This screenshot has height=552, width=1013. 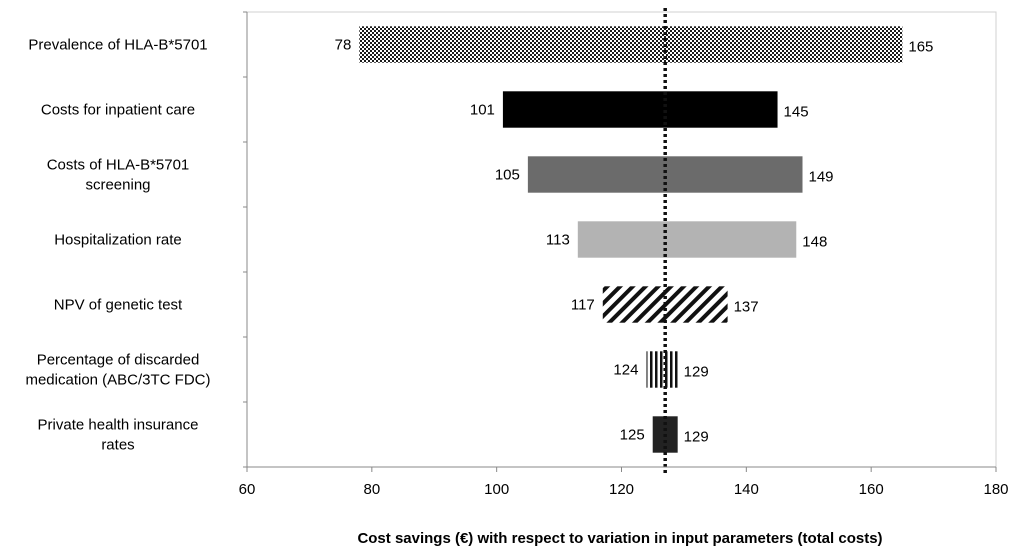 What do you see at coordinates (343, 45) in the screenshot?
I see `bar-low-label: 78` at bounding box center [343, 45].